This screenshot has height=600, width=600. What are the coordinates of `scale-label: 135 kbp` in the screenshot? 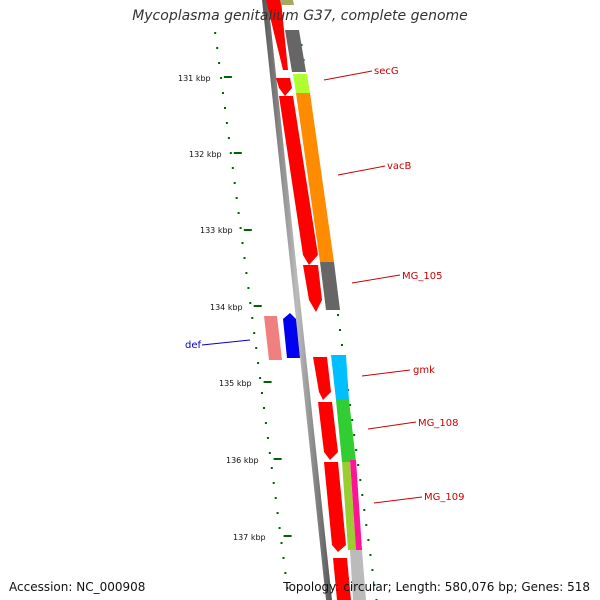 It's located at (235, 383).